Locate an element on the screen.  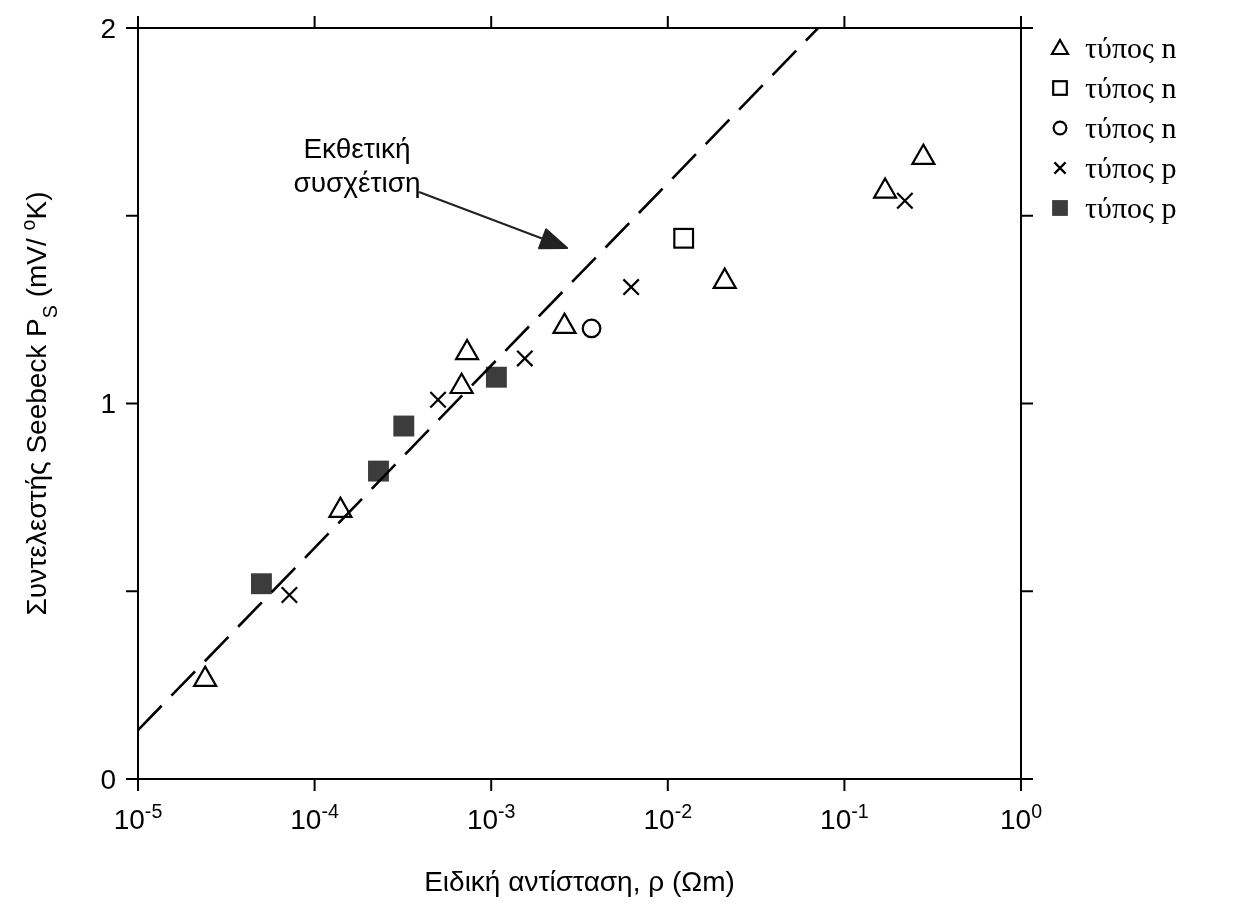
y-tick-label: 0 is located at coordinates (108, 779).